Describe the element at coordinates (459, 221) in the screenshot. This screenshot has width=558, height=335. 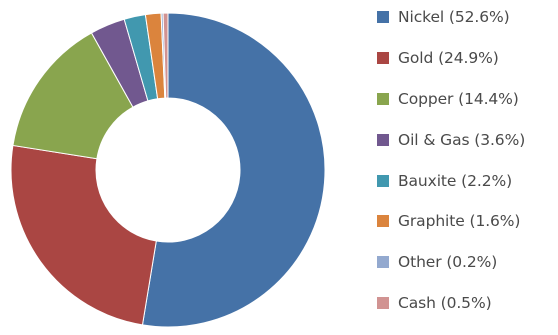
I see `legend-label: Graphite (1.6%)` at that location.